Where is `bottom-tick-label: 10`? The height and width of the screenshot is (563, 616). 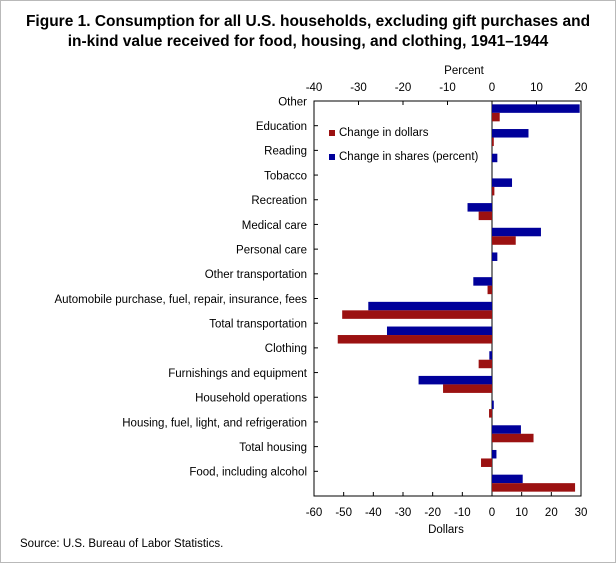 bottom-tick-label: 10 is located at coordinates (521, 513).